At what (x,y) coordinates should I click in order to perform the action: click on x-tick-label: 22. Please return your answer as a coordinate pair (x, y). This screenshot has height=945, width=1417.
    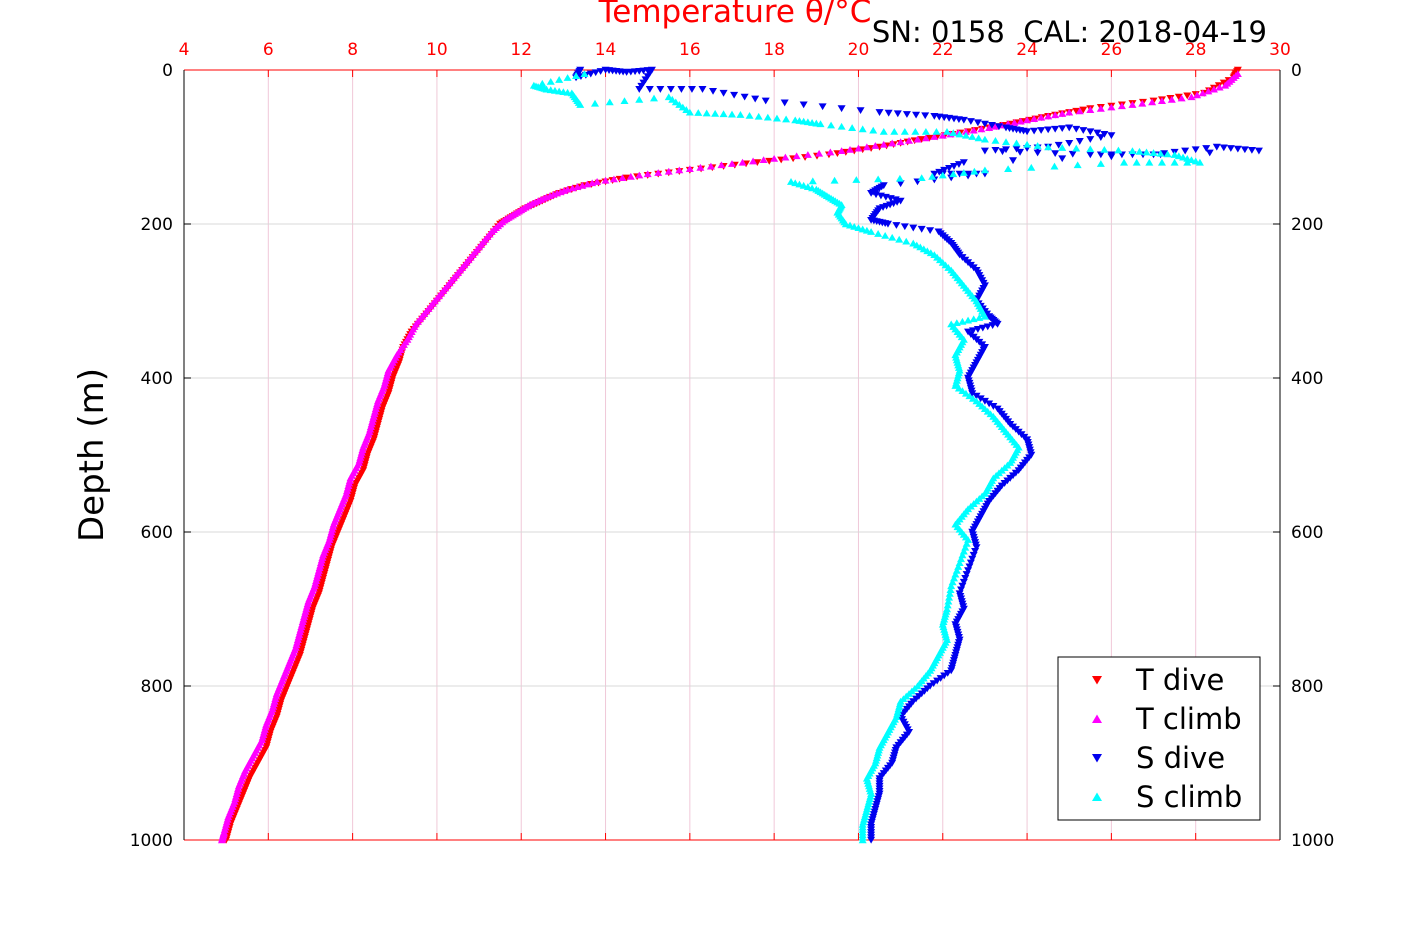
    Looking at the image, I should click on (943, 50).